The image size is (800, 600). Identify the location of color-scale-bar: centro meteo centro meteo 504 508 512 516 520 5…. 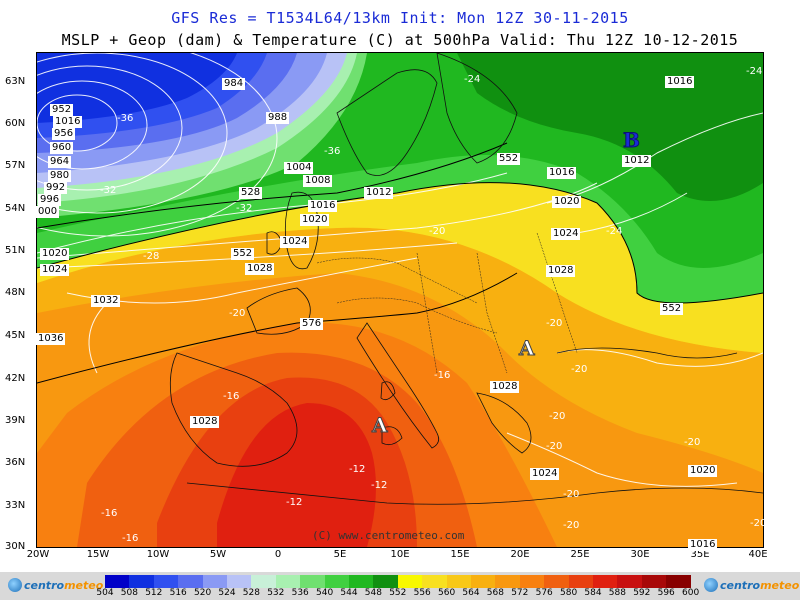
(400, 586).